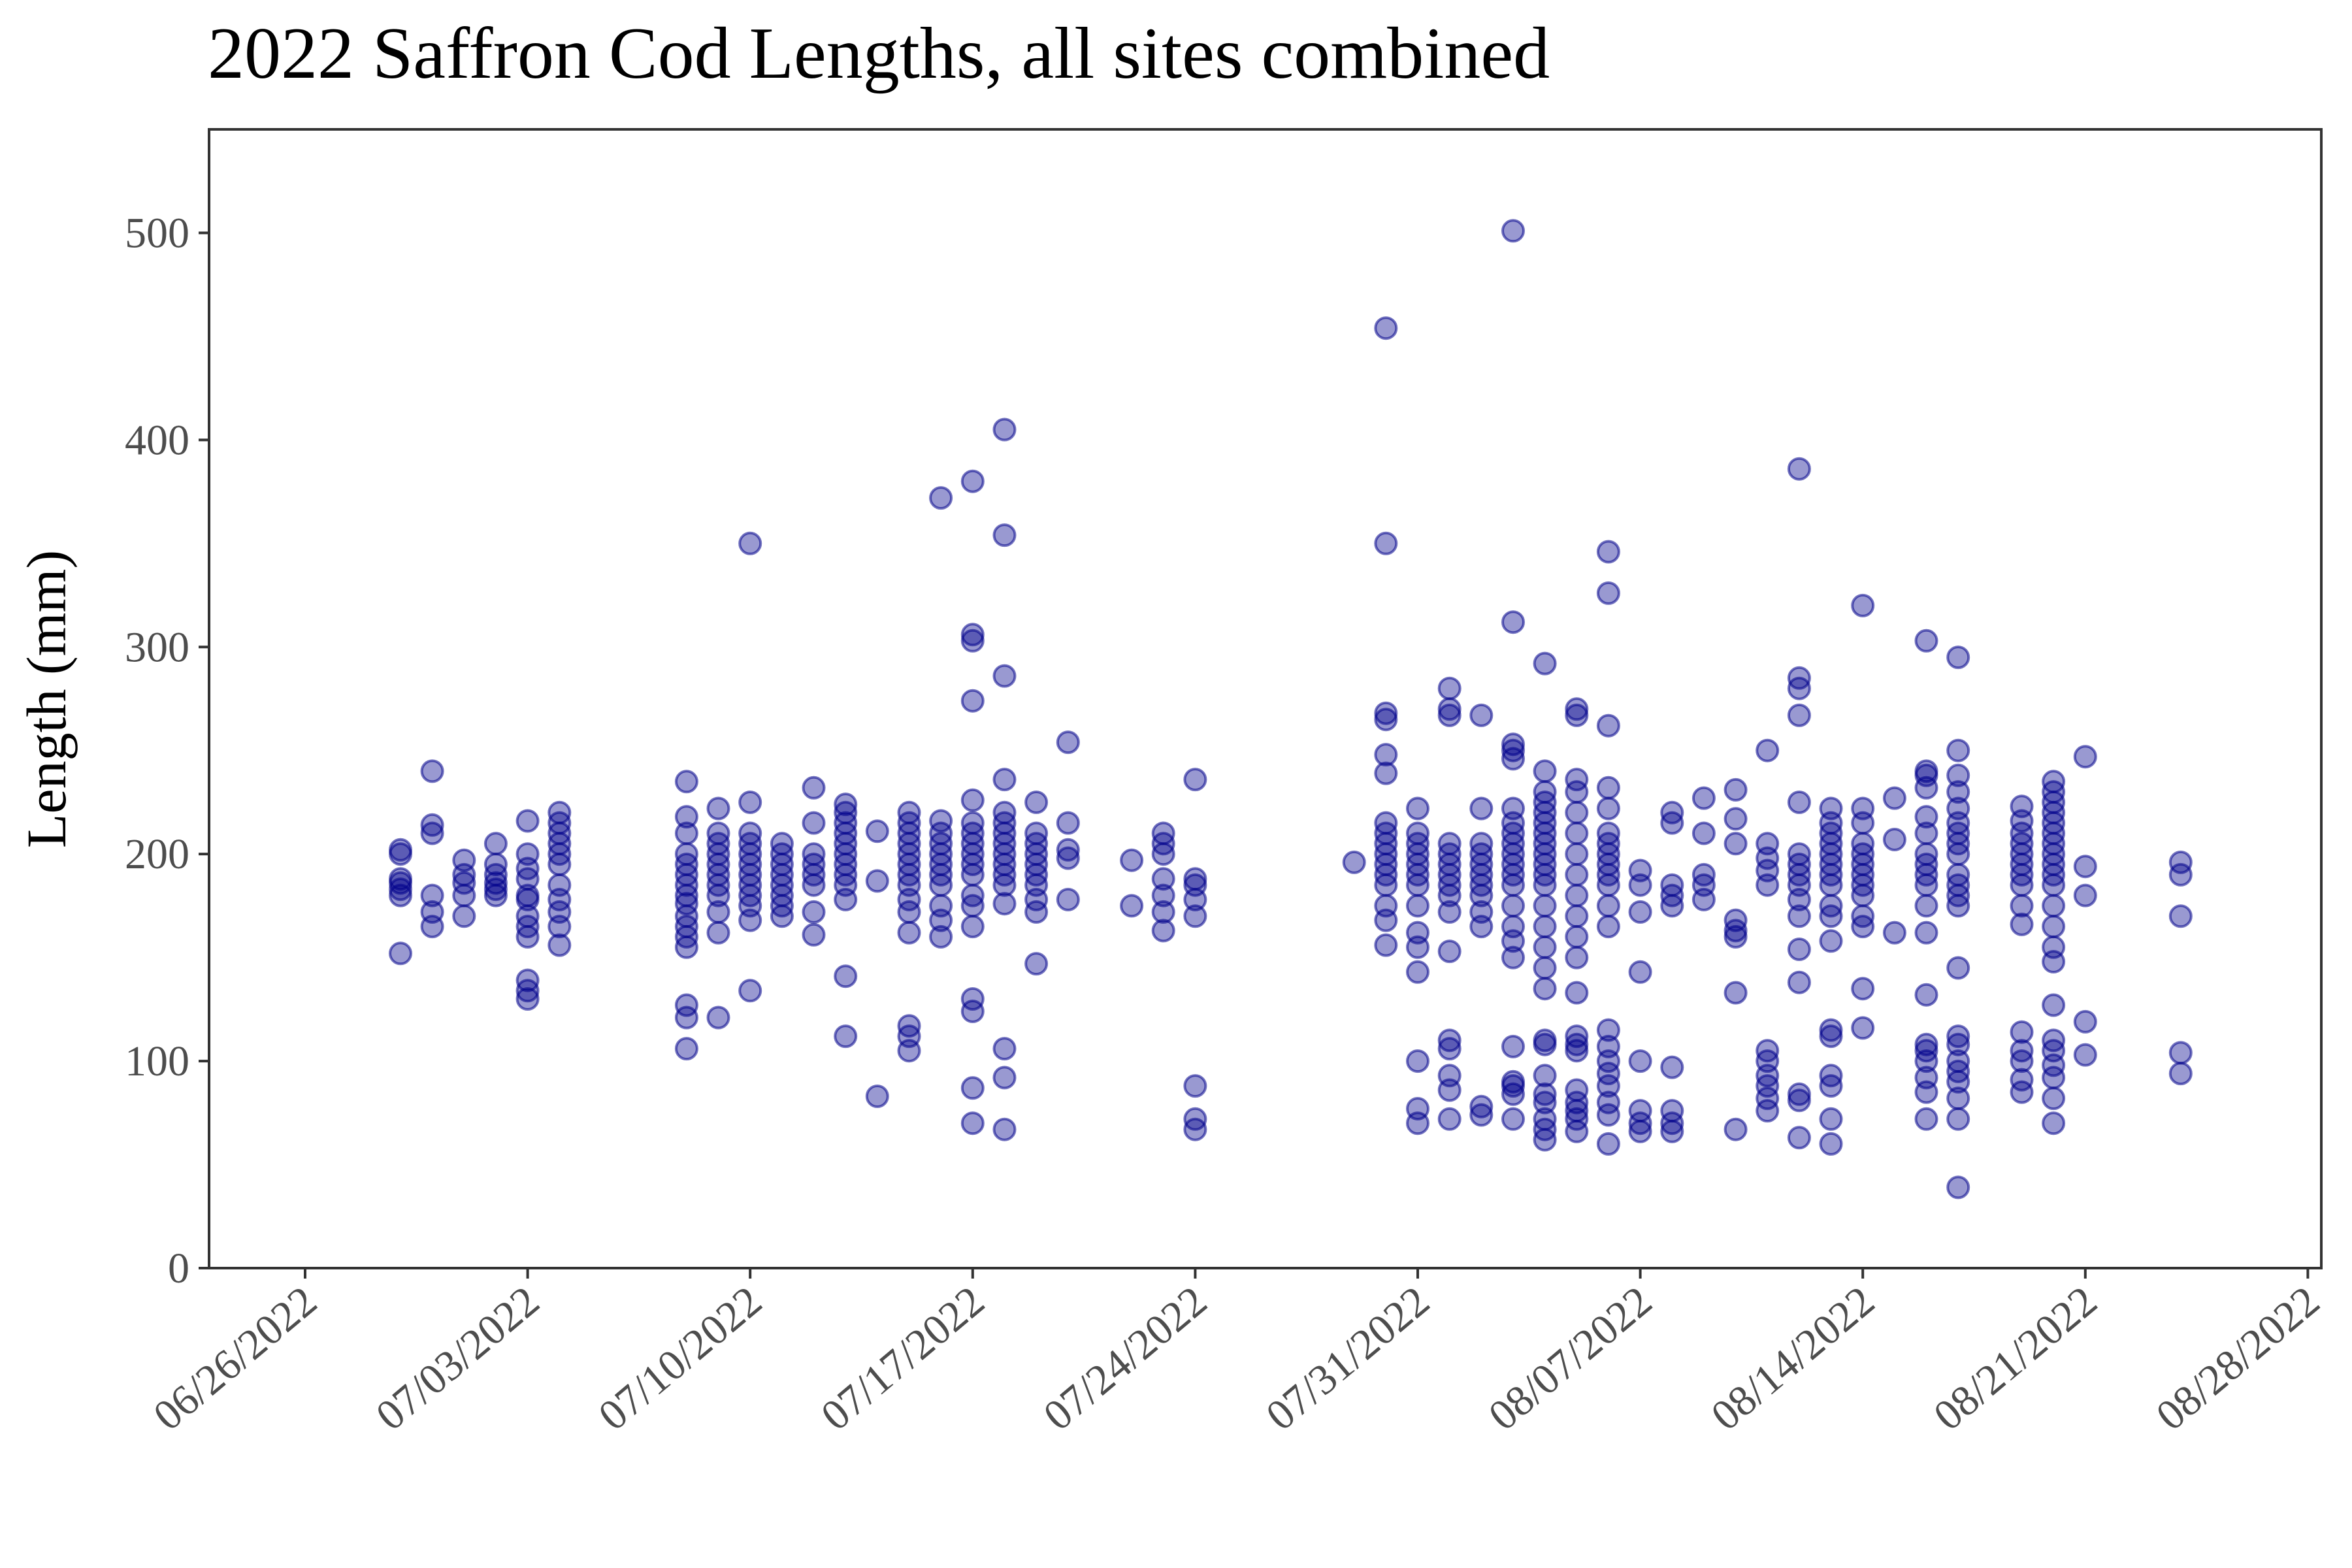  I want to click on x-tick-label: 08/07/2022, so click(1570, 1358).